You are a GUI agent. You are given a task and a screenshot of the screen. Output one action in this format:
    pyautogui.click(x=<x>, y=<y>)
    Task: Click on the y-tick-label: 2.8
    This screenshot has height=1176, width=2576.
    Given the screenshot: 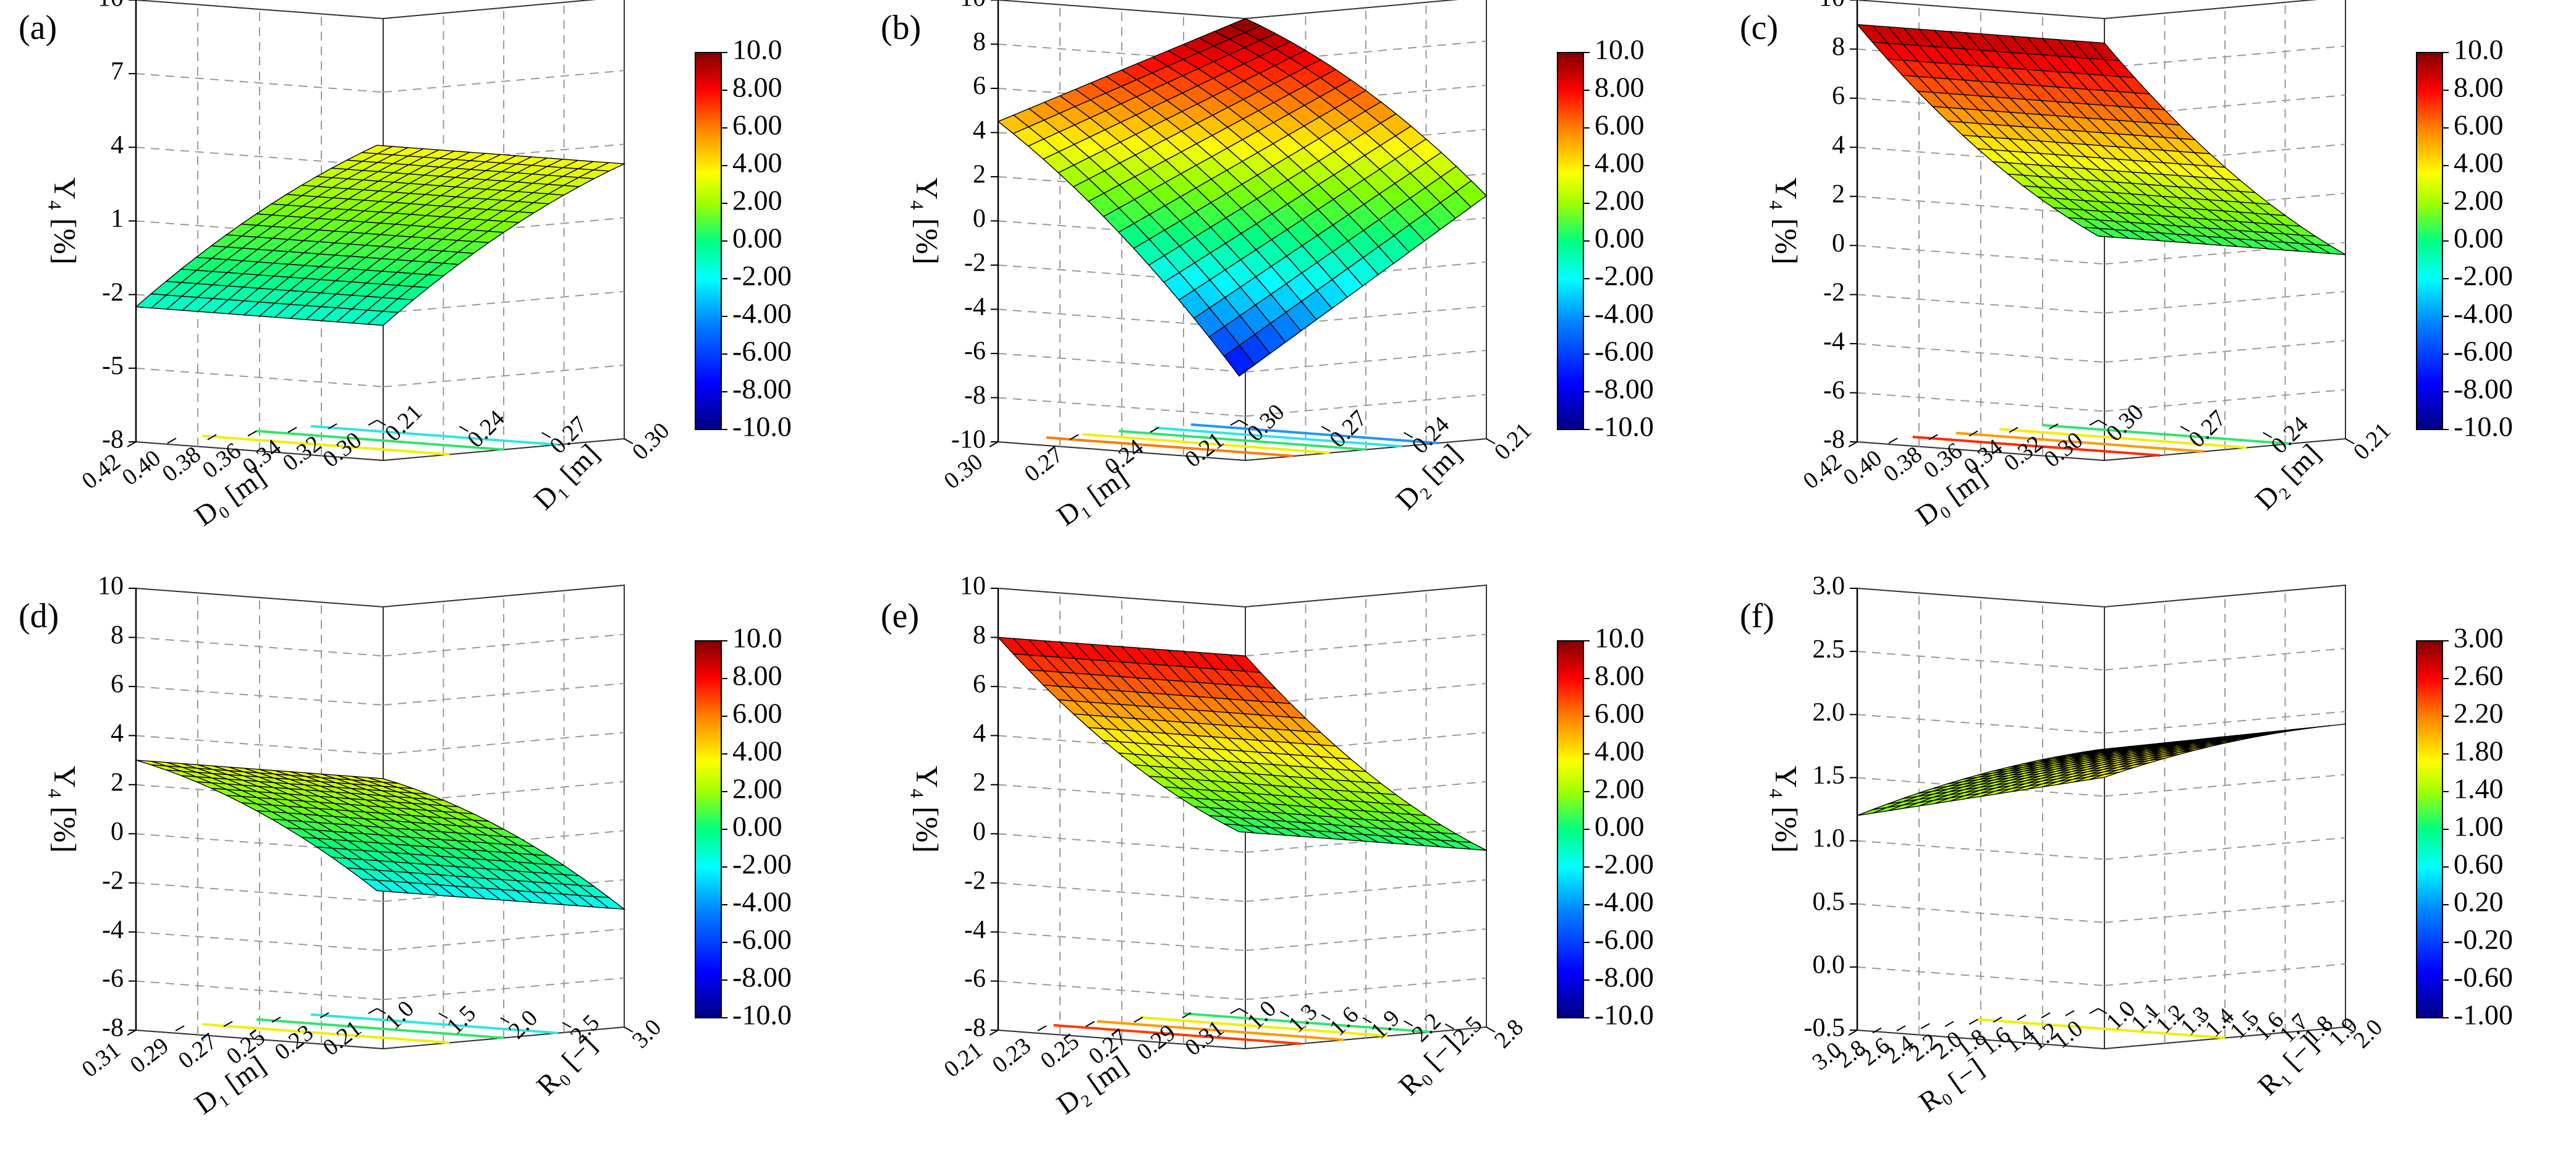 What is the action you would take?
    pyautogui.click(x=1508, y=1033)
    